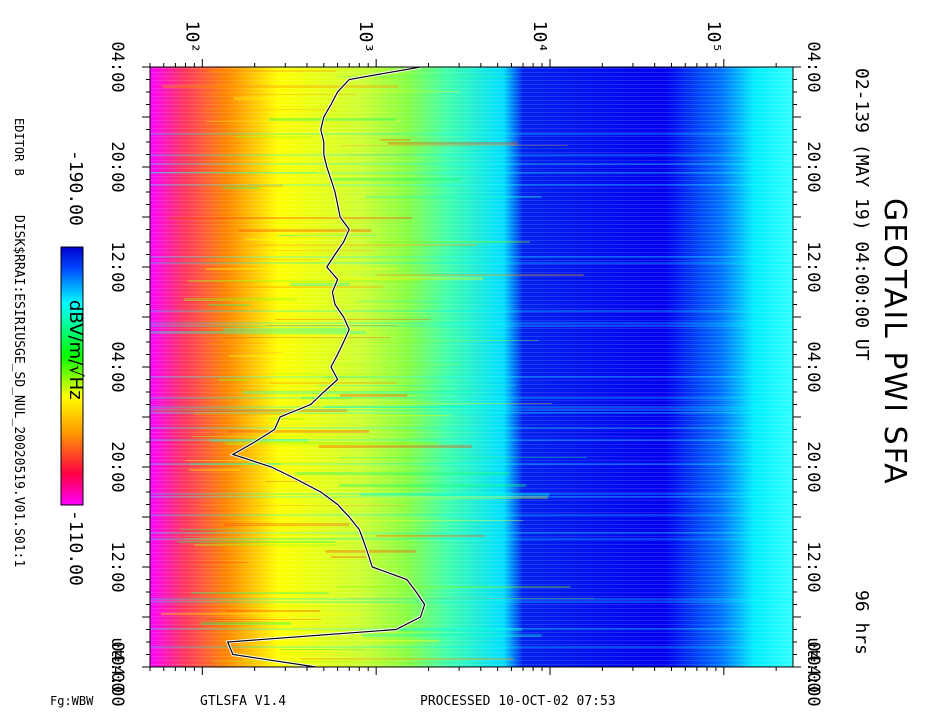 This screenshot has height=720, width=945. I want to click on ut-label-right: ut, so click(813, 647).